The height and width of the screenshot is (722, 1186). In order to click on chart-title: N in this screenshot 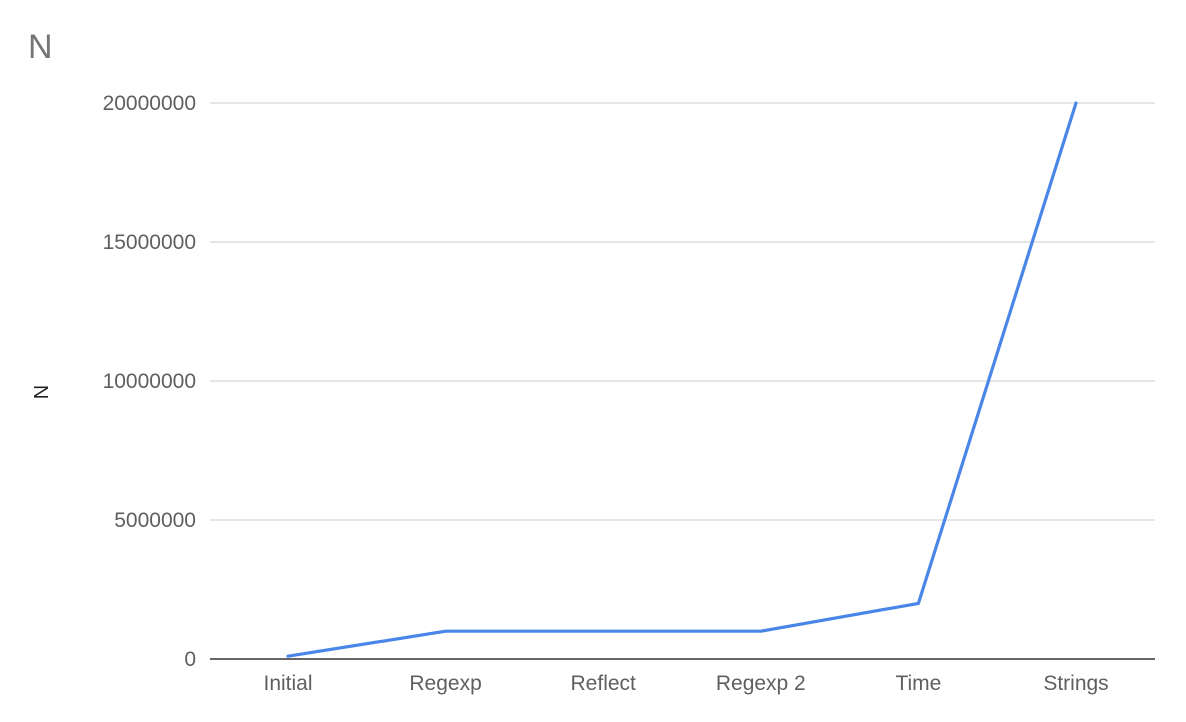, I will do `click(40, 47)`.